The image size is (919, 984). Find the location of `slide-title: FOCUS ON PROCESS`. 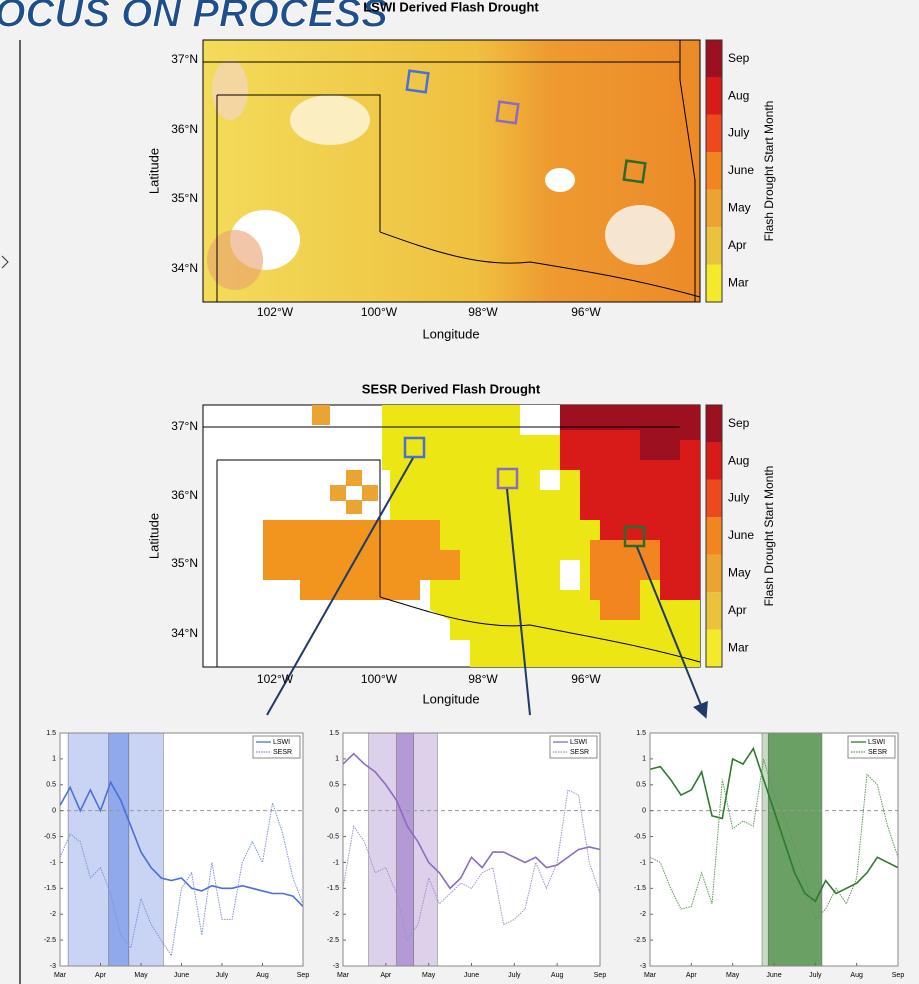

slide-title: FOCUS ON PROCESS is located at coordinates (194, 18).